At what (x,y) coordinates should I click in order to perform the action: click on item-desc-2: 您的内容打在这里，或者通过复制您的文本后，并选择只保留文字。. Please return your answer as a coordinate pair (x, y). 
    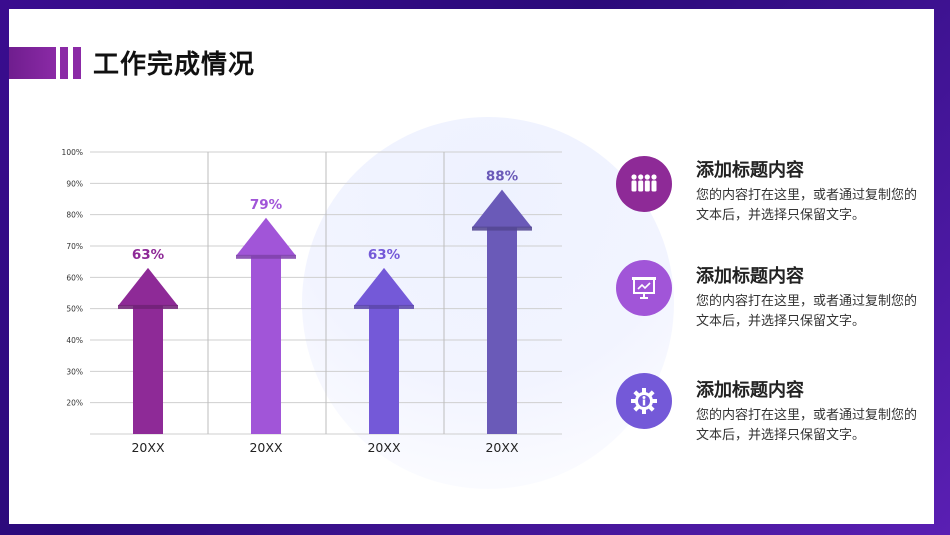
    Looking at the image, I should click on (807, 311).